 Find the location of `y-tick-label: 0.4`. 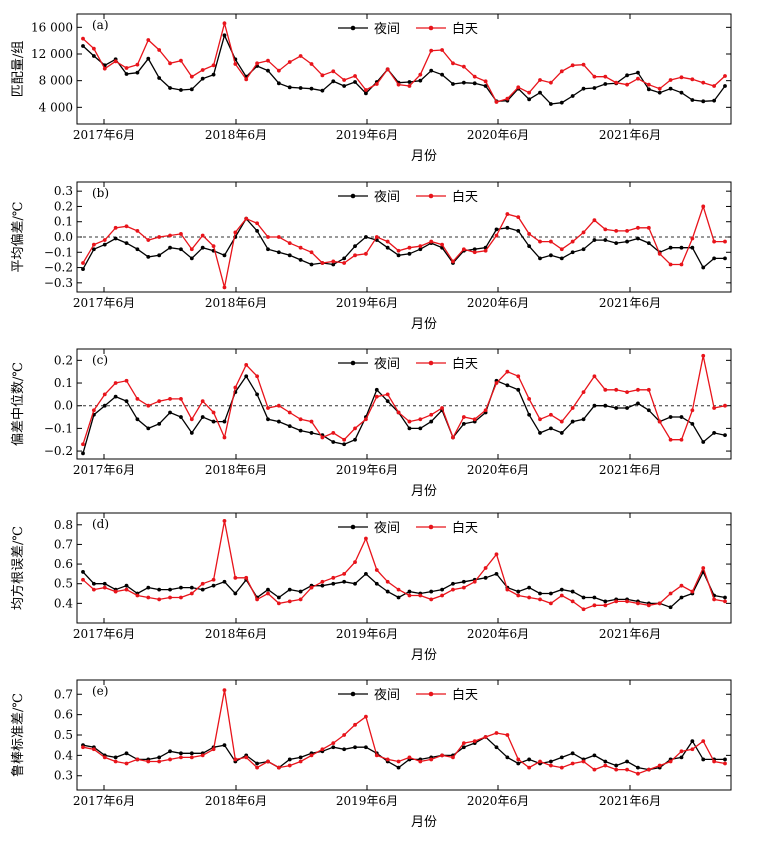

y-tick-label: 0.4 is located at coordinates (63, 603).